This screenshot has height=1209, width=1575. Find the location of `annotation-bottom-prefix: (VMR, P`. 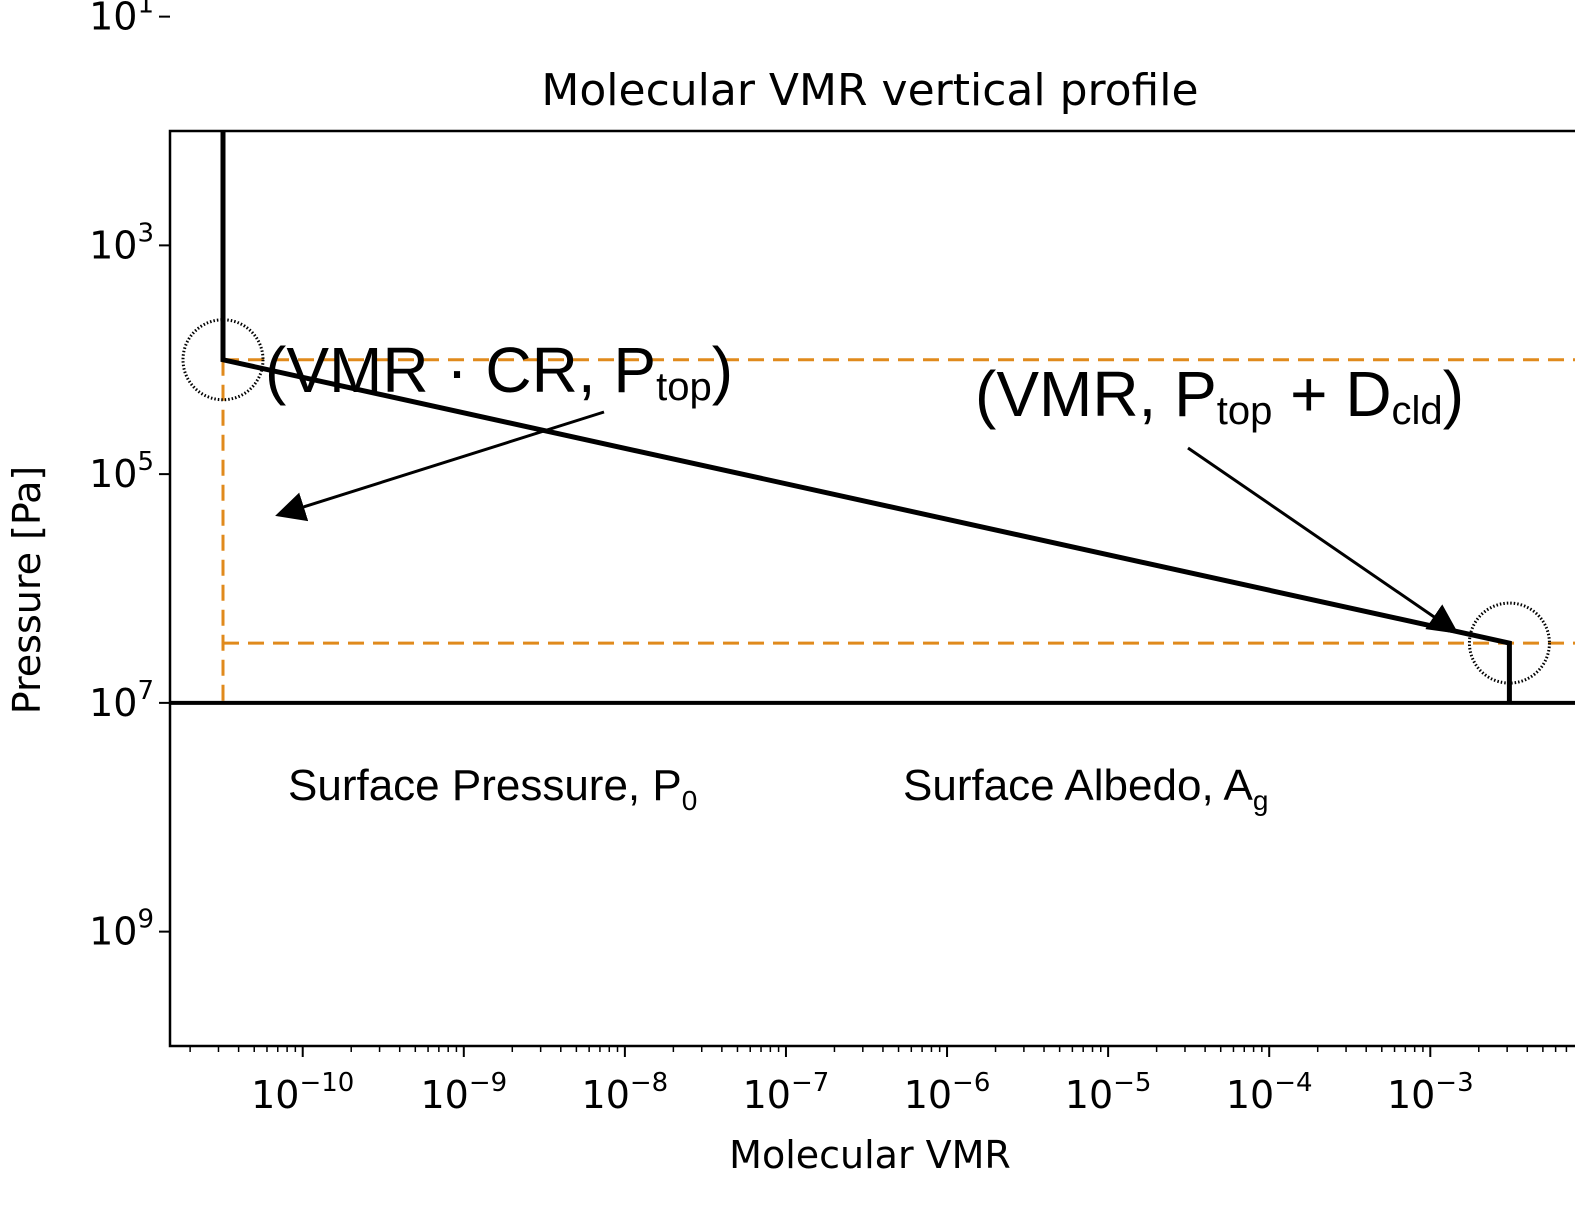

annotation-bottom-prefix: (VMR, P is located at coordinates (1096, 394).